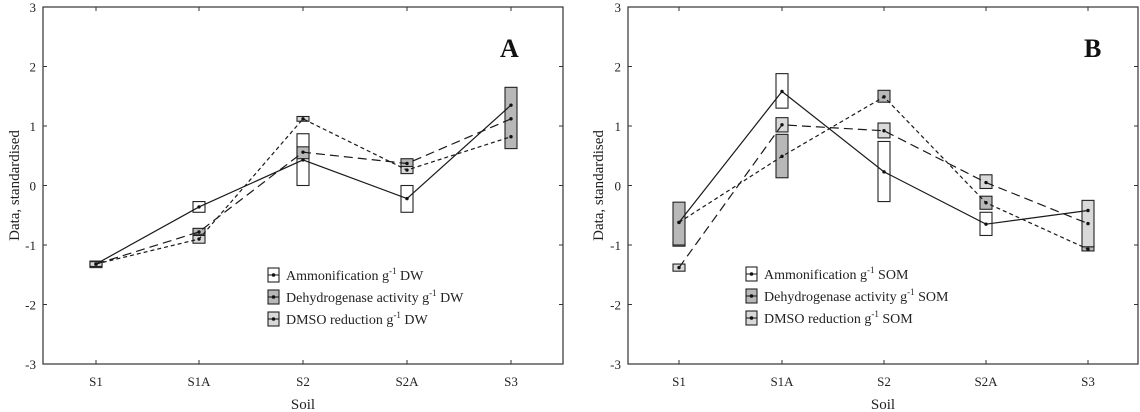 Image resolution: width=1140 pixels, height=412 pixels. Describe the element at coordinates (375, 297) in the screenshot. I see `legend-label: Dehydrogenase activity g-1 DW` at that location.